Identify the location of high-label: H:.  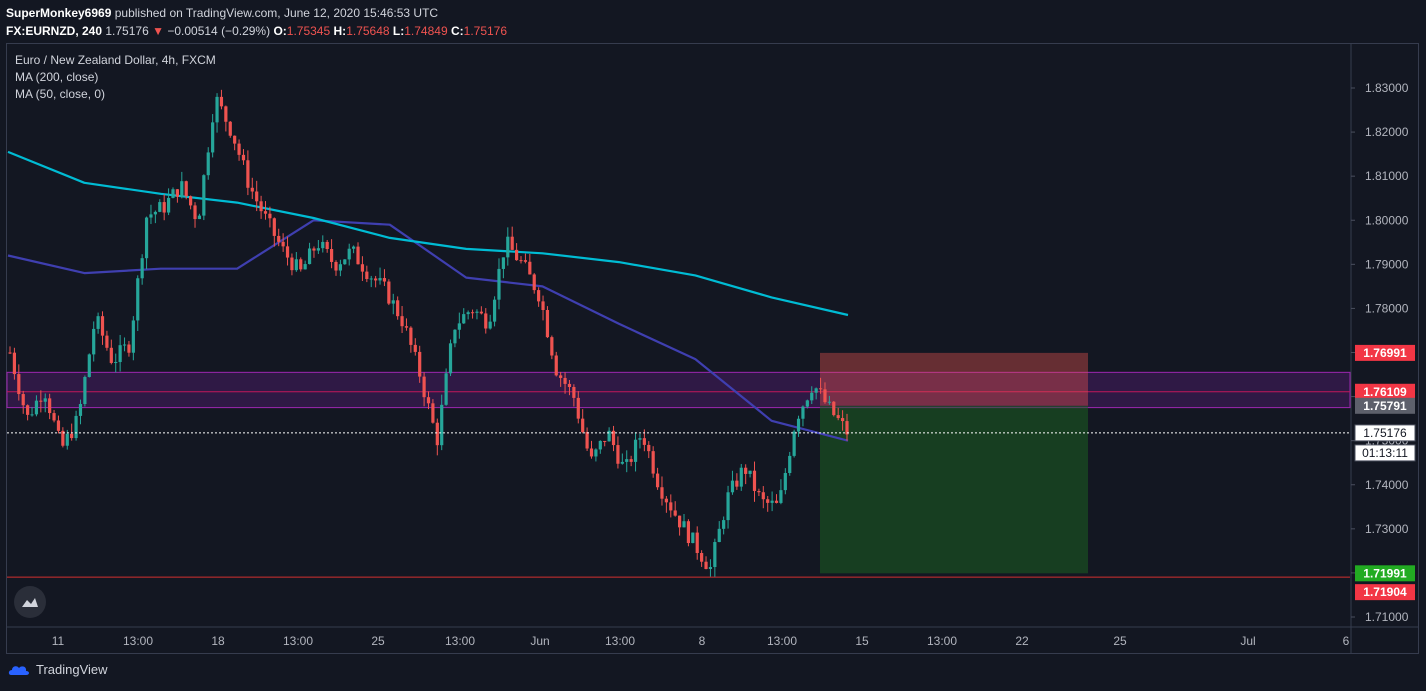
(340, 31).